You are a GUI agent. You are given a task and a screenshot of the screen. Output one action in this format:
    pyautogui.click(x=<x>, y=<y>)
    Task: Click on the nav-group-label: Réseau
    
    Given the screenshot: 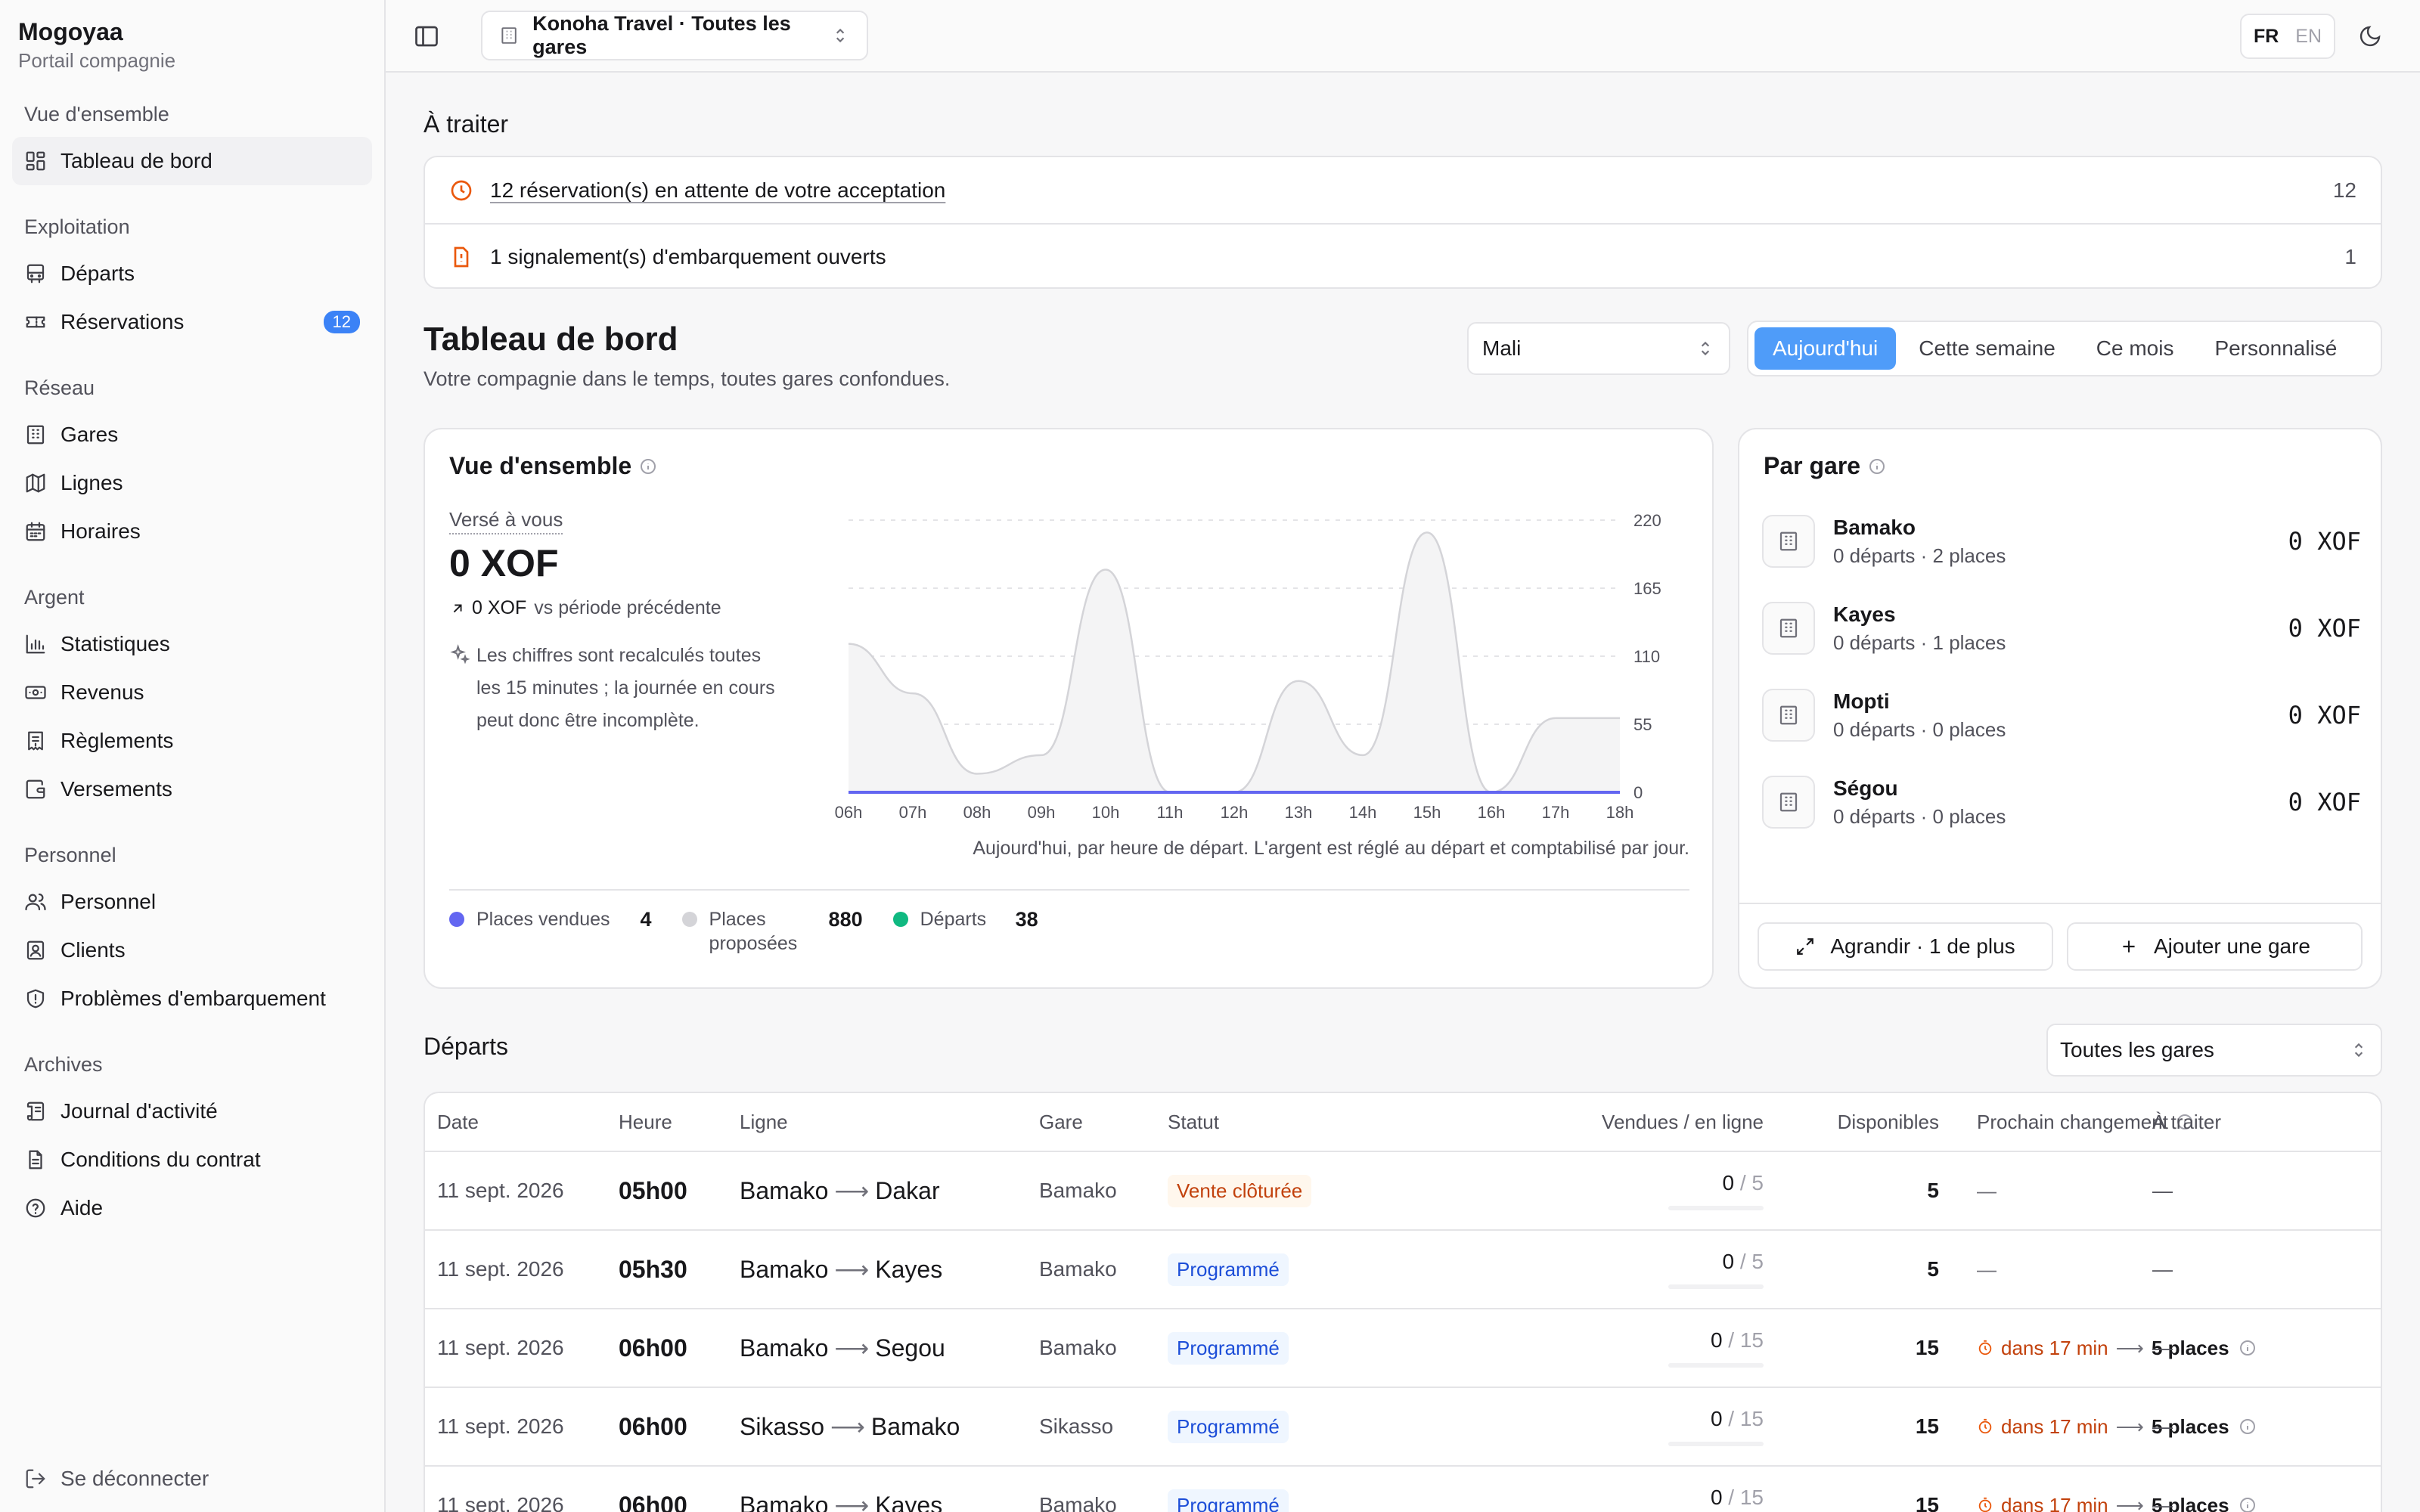 What is the action you would take?
    pyautogui.click(x=59, y=388)
    